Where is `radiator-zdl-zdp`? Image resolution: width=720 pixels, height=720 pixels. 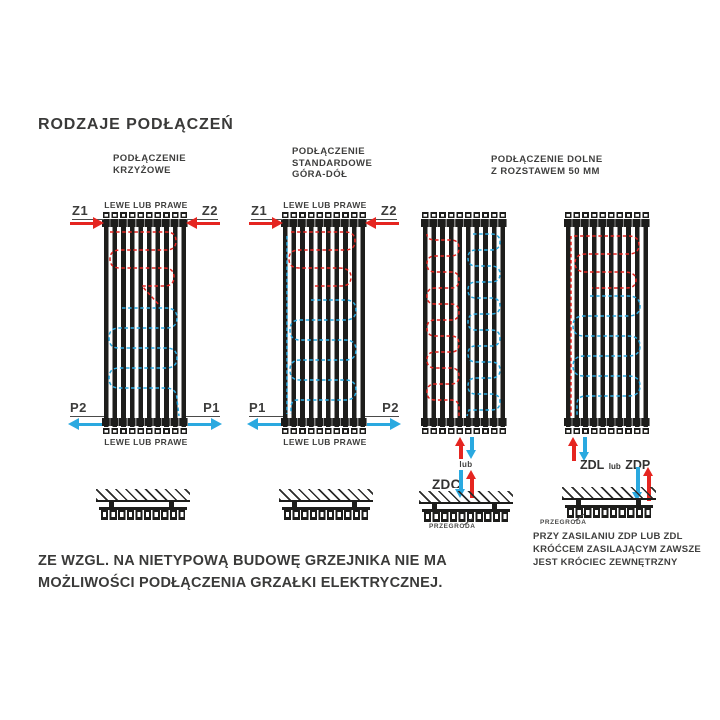
radiator-zdl-zdp is located at coordinates (607, 323).